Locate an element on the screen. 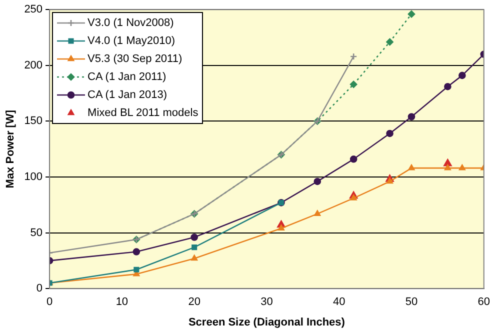  y-tick-label: 50 is located at coordinates (36, 232).